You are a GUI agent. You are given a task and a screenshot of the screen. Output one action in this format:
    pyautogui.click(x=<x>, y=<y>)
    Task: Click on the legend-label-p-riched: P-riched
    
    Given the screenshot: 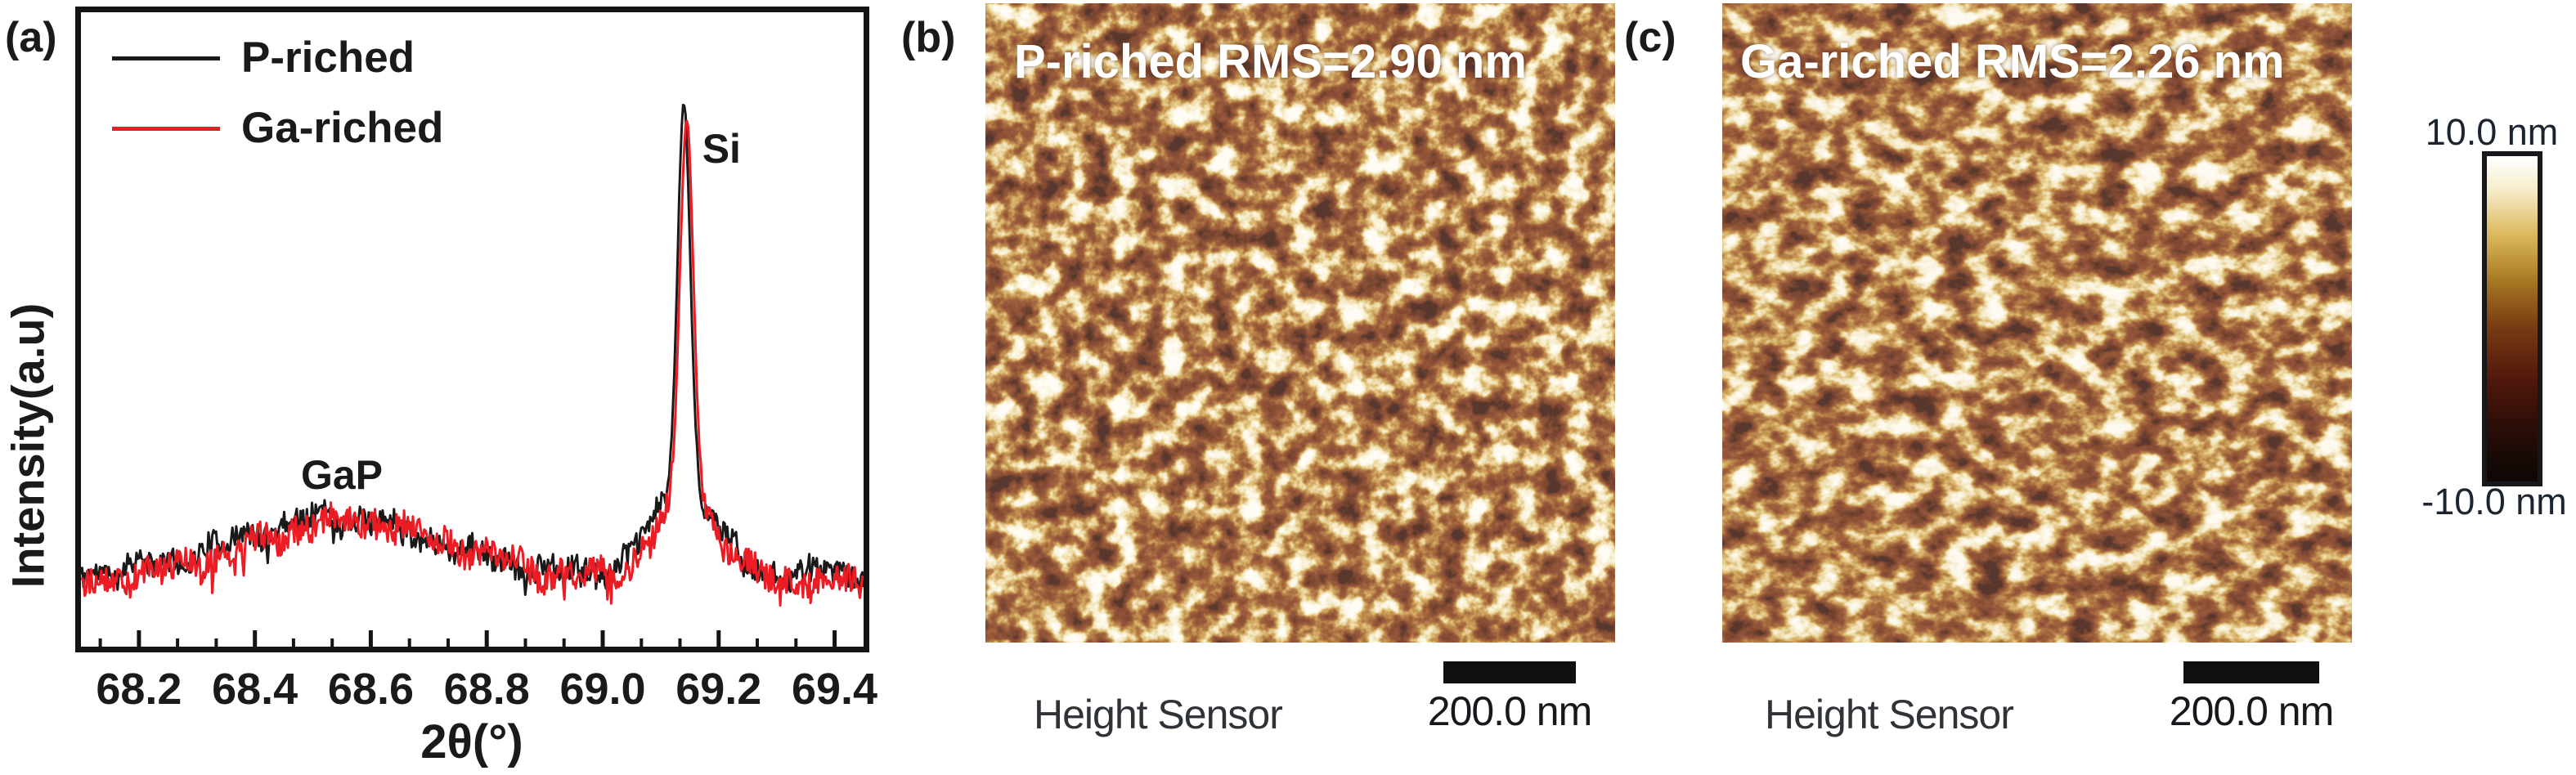 What is the action you would take?
    pyautogui.click(x=328, y=58)
    